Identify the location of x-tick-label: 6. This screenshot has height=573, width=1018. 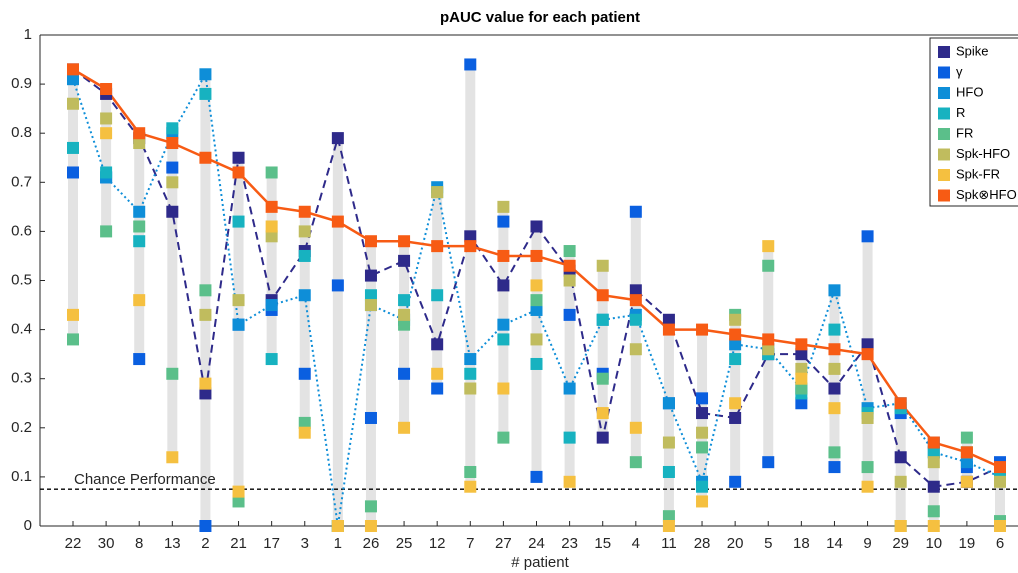
(1000, 543).